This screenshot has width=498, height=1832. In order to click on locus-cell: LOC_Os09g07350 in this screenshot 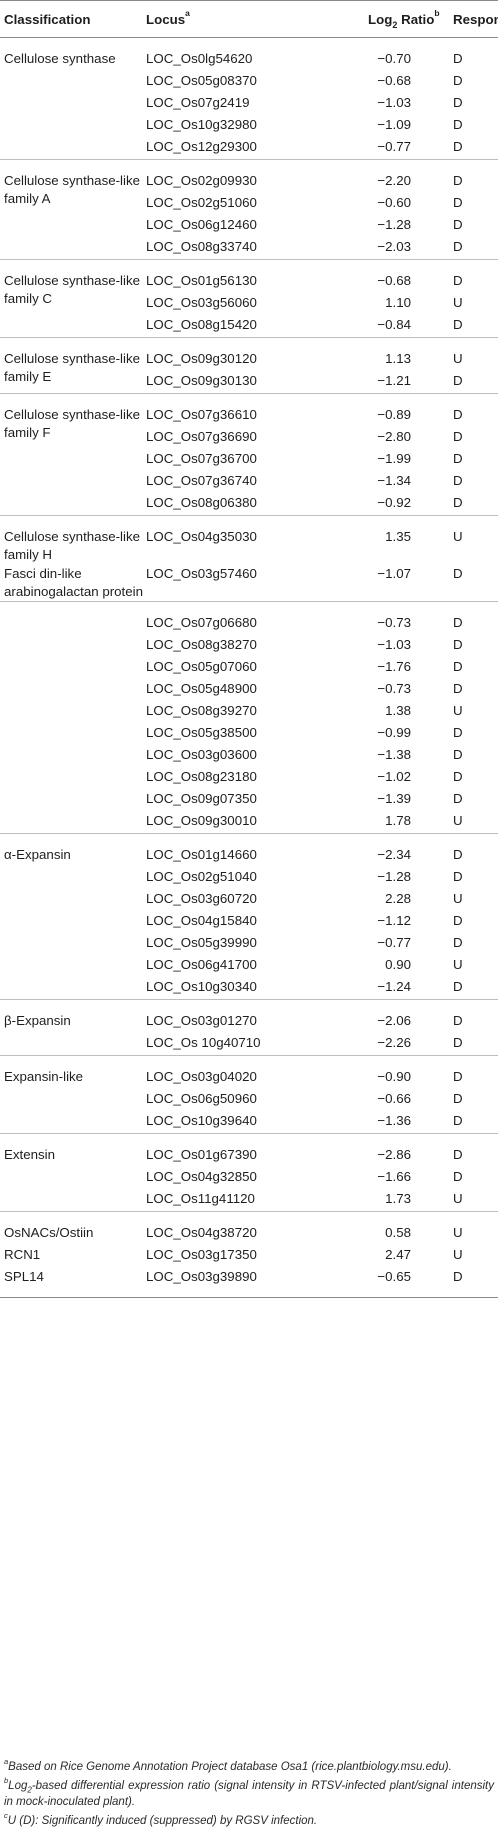, I will do `click(201, 798)`.